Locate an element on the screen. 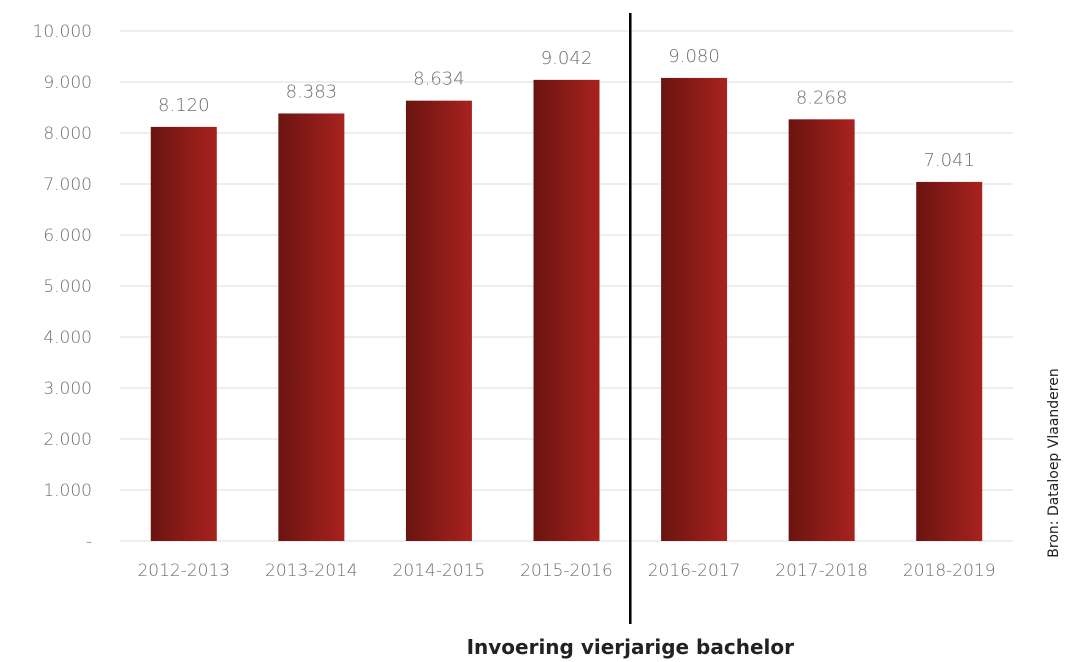 This screenshot has height=662, width=1079. data-label-2012-2013: 8.120 is located at coordinates (184, 105).